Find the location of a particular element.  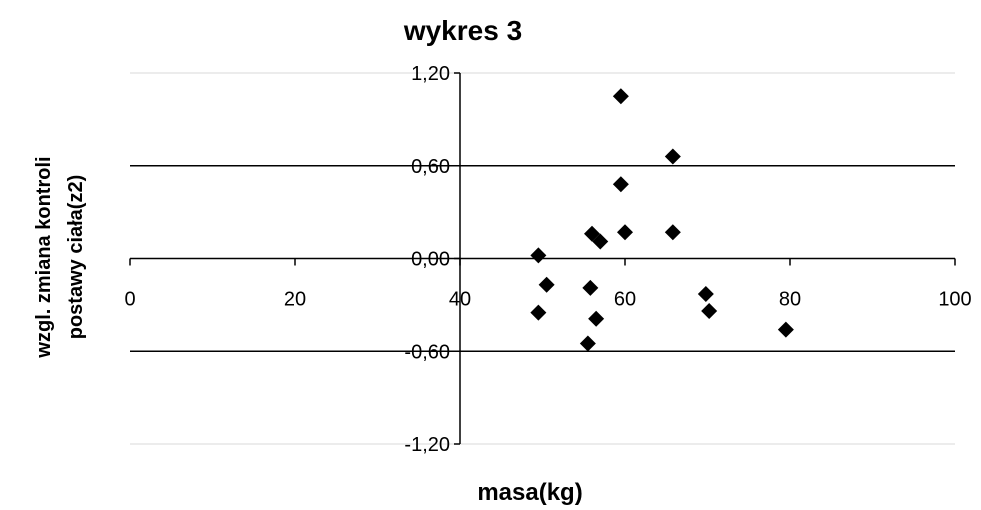

y-tick-labels: 1,20 0,60 0,00 -0,60 -1,20 is located at coordinates (427, 259).